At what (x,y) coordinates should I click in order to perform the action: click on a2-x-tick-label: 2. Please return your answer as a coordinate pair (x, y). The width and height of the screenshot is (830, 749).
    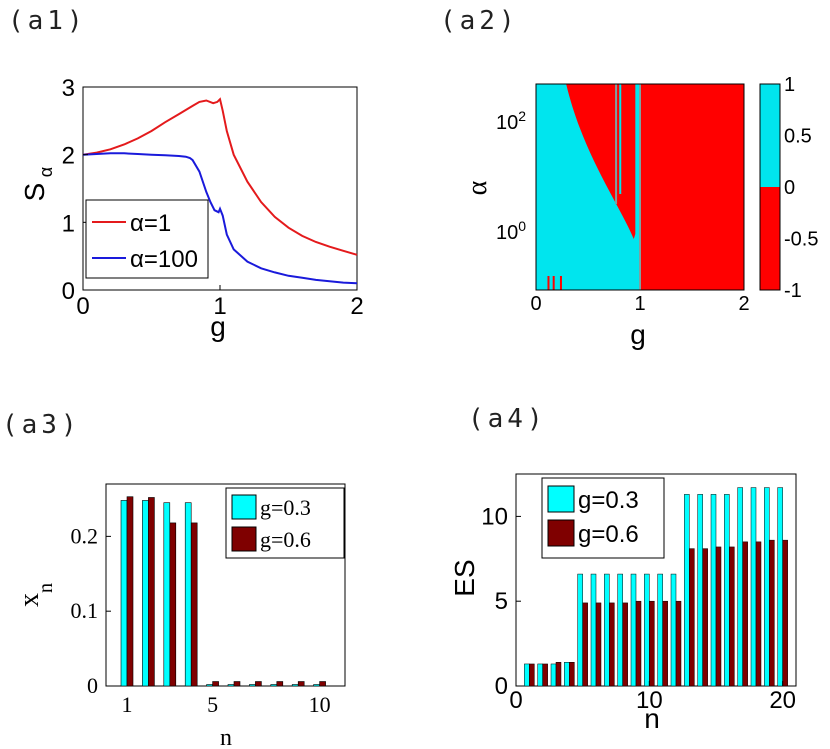
    Looking at the image, I should click on (743, 304).